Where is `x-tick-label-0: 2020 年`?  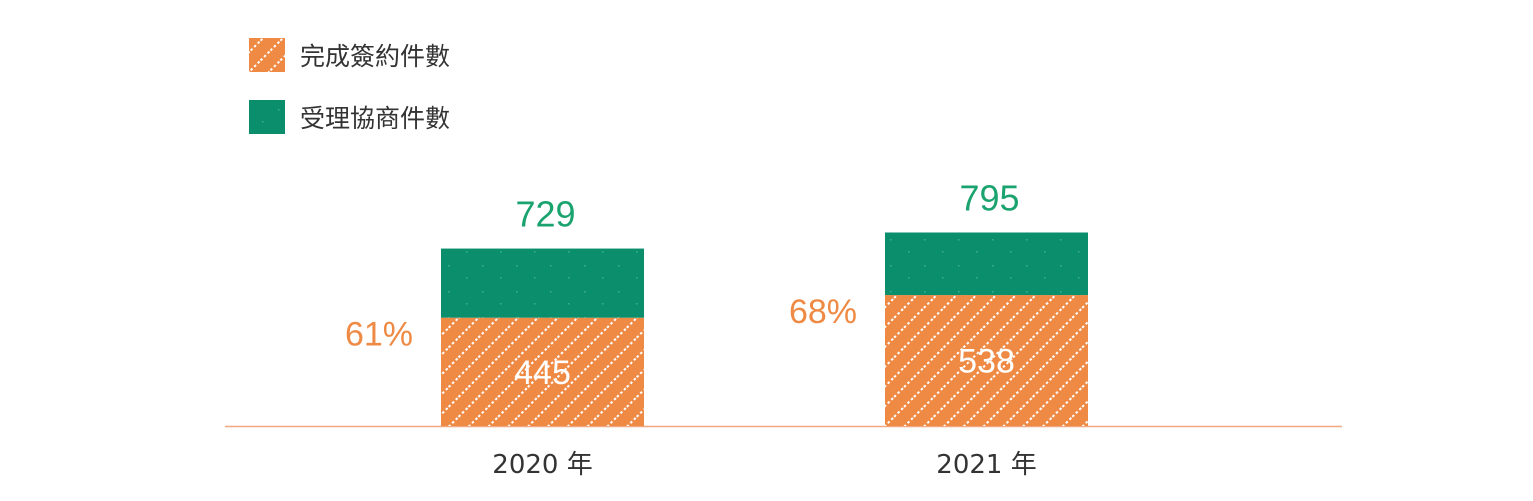 x-tick-label-0: 2020 年 is located at coordinates (542, 465).